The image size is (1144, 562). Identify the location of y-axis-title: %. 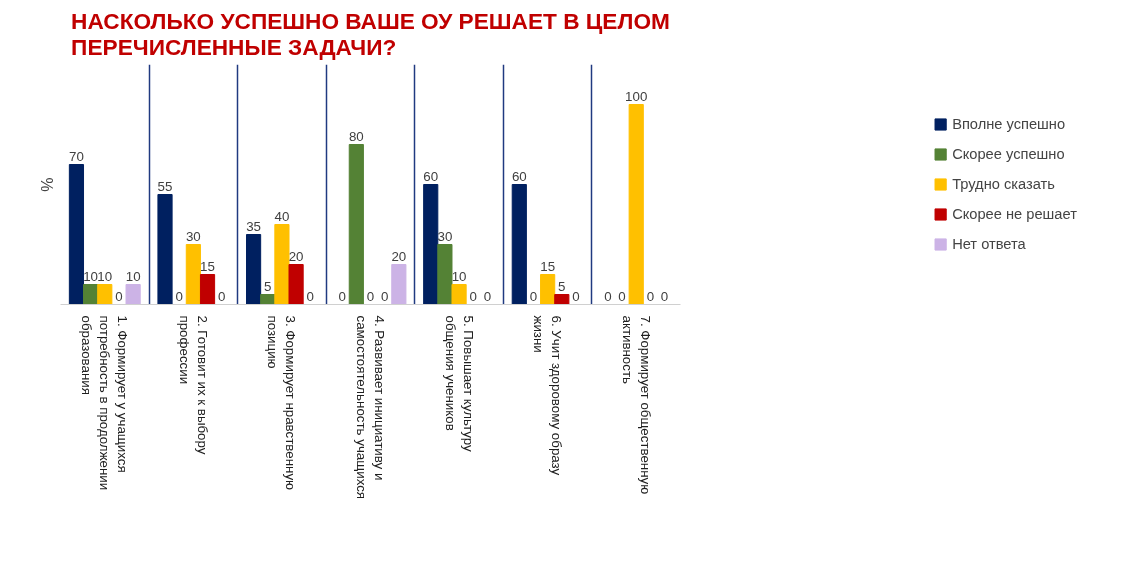
(47, 184).